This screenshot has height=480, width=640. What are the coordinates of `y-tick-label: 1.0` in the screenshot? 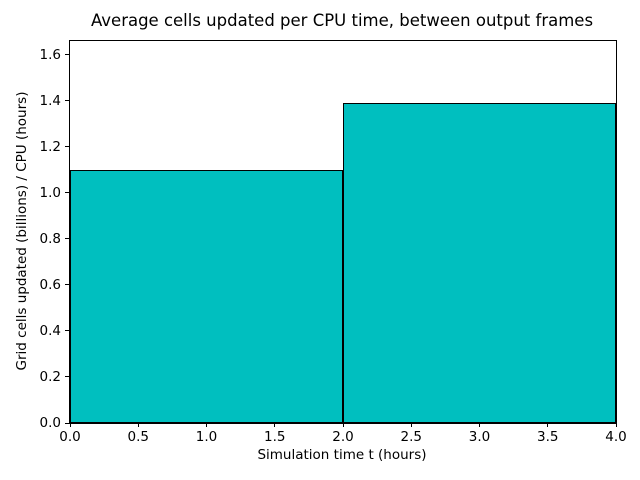 It's located at (50, 192).